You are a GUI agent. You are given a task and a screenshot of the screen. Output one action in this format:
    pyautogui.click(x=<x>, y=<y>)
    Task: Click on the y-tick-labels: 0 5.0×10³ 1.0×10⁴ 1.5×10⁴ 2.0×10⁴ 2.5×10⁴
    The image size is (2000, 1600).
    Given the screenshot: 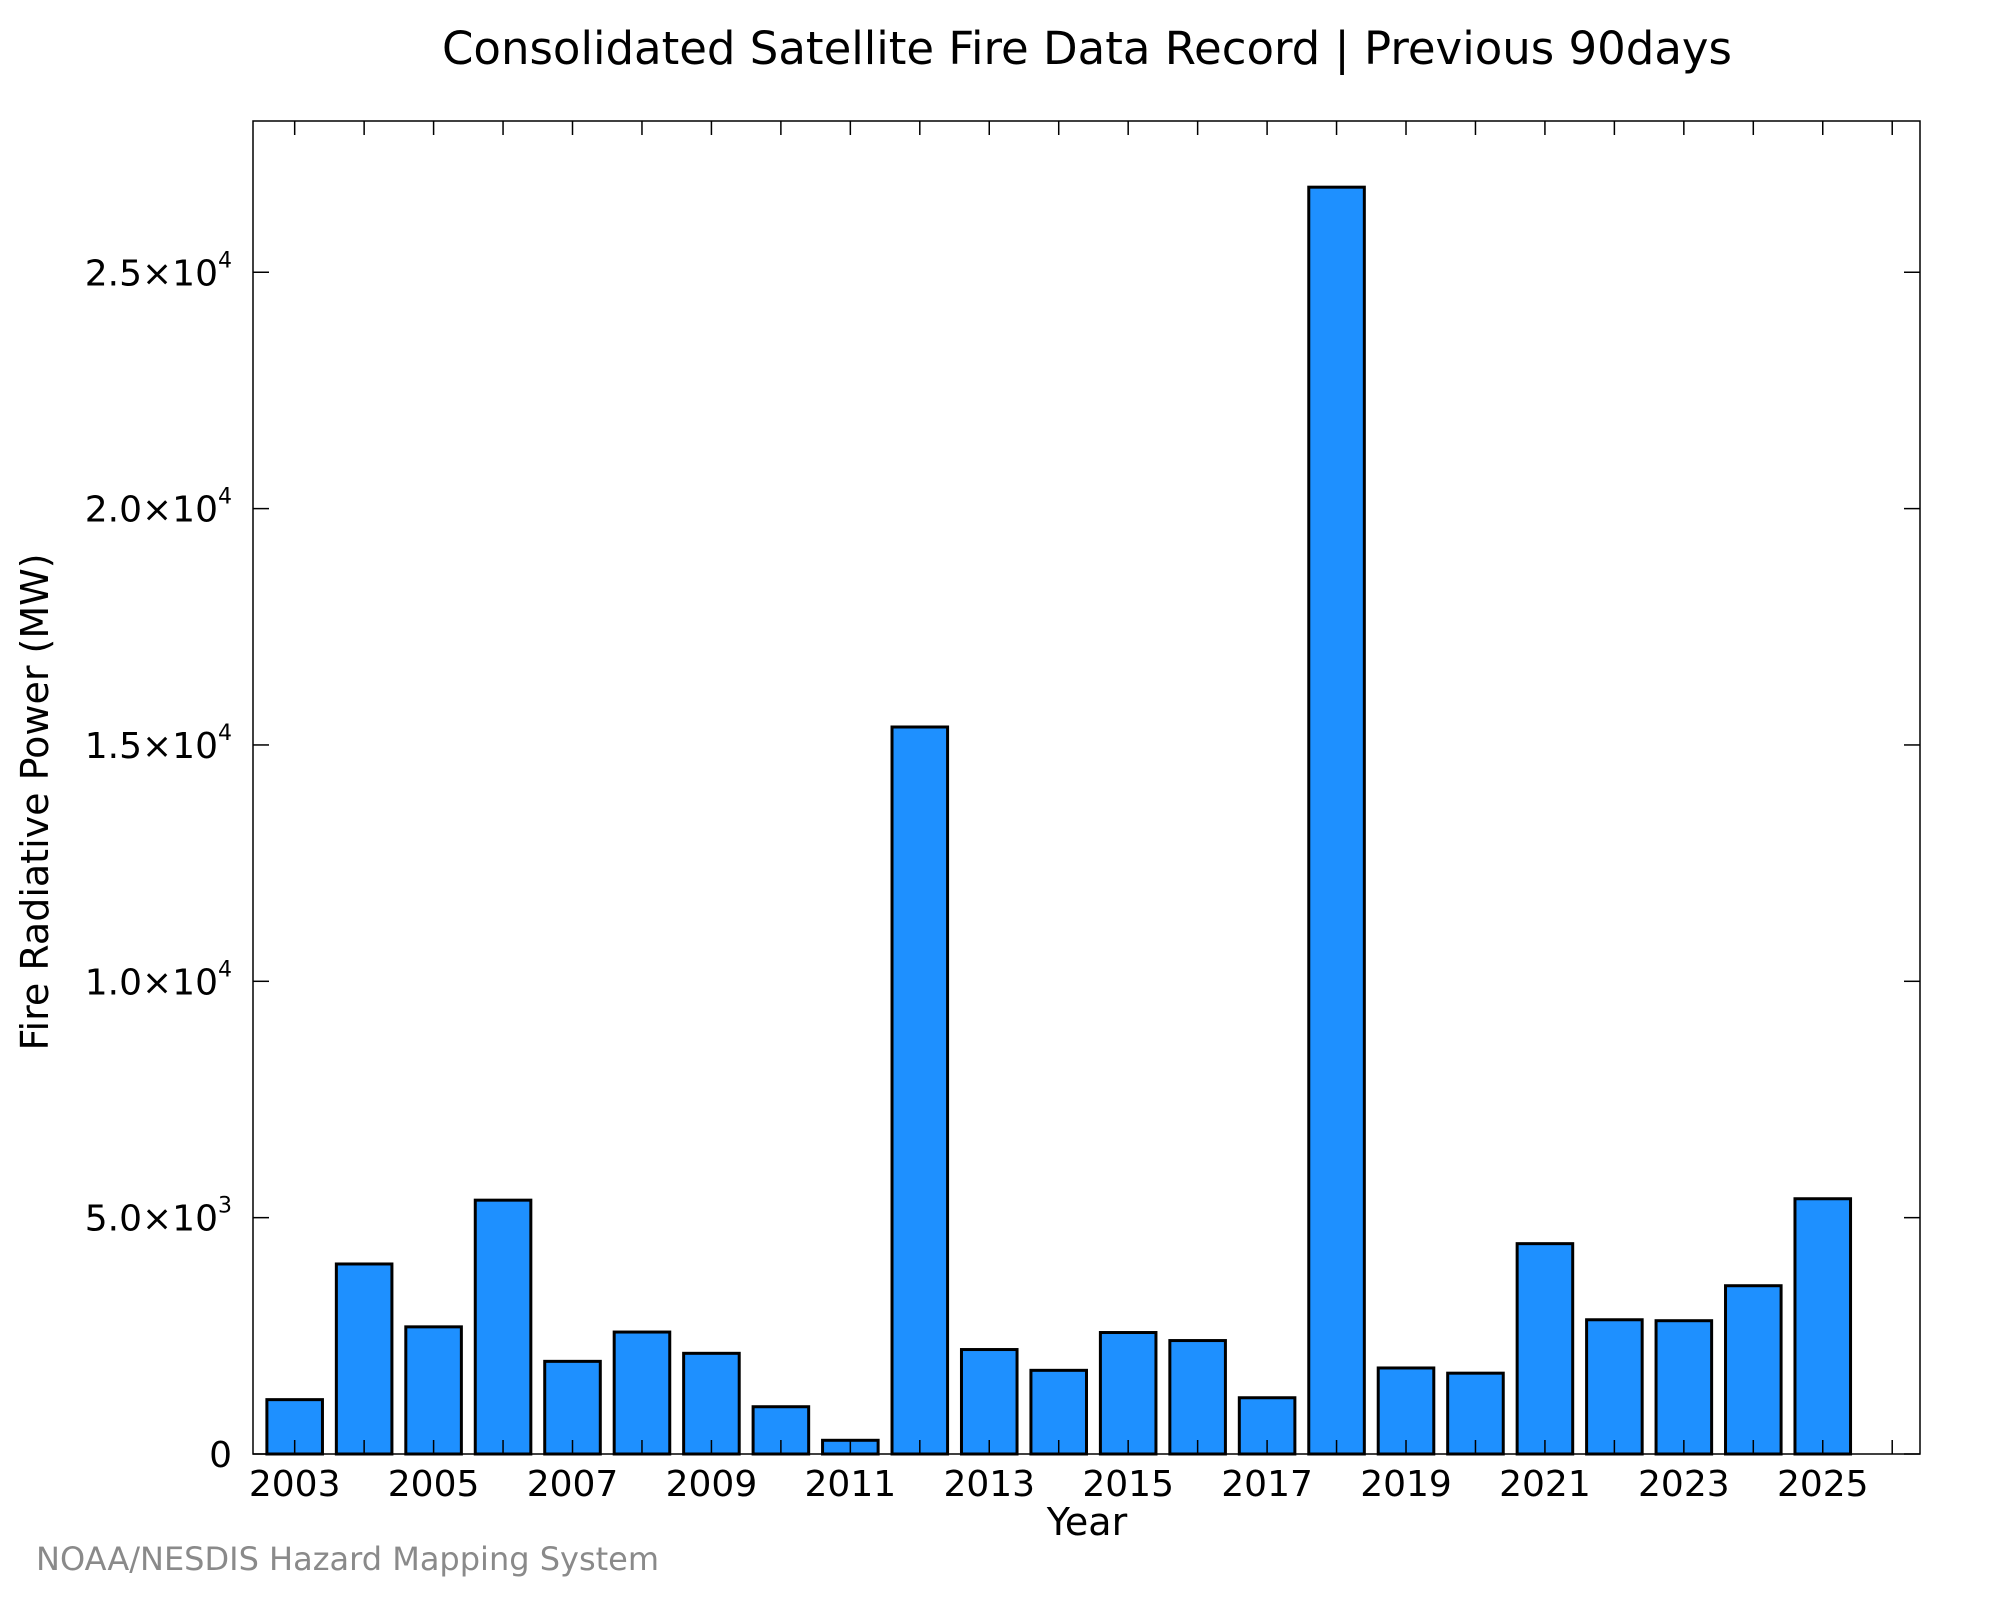 What is the action you would take?
    pyautogui.click(x=158, y=862)
    